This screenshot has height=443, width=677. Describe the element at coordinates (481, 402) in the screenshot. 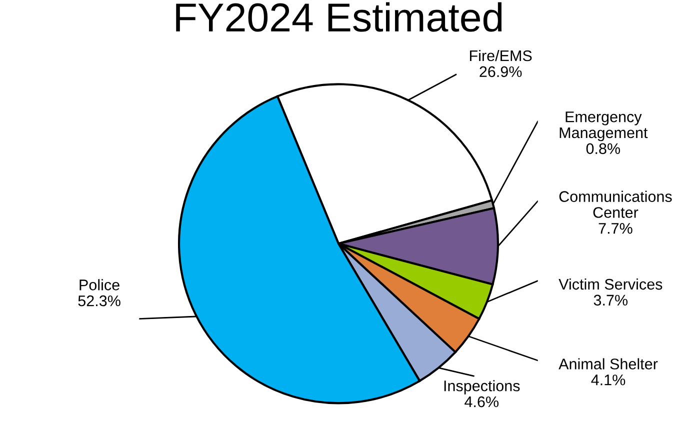

I see `data-label: 4.6%` at that location.